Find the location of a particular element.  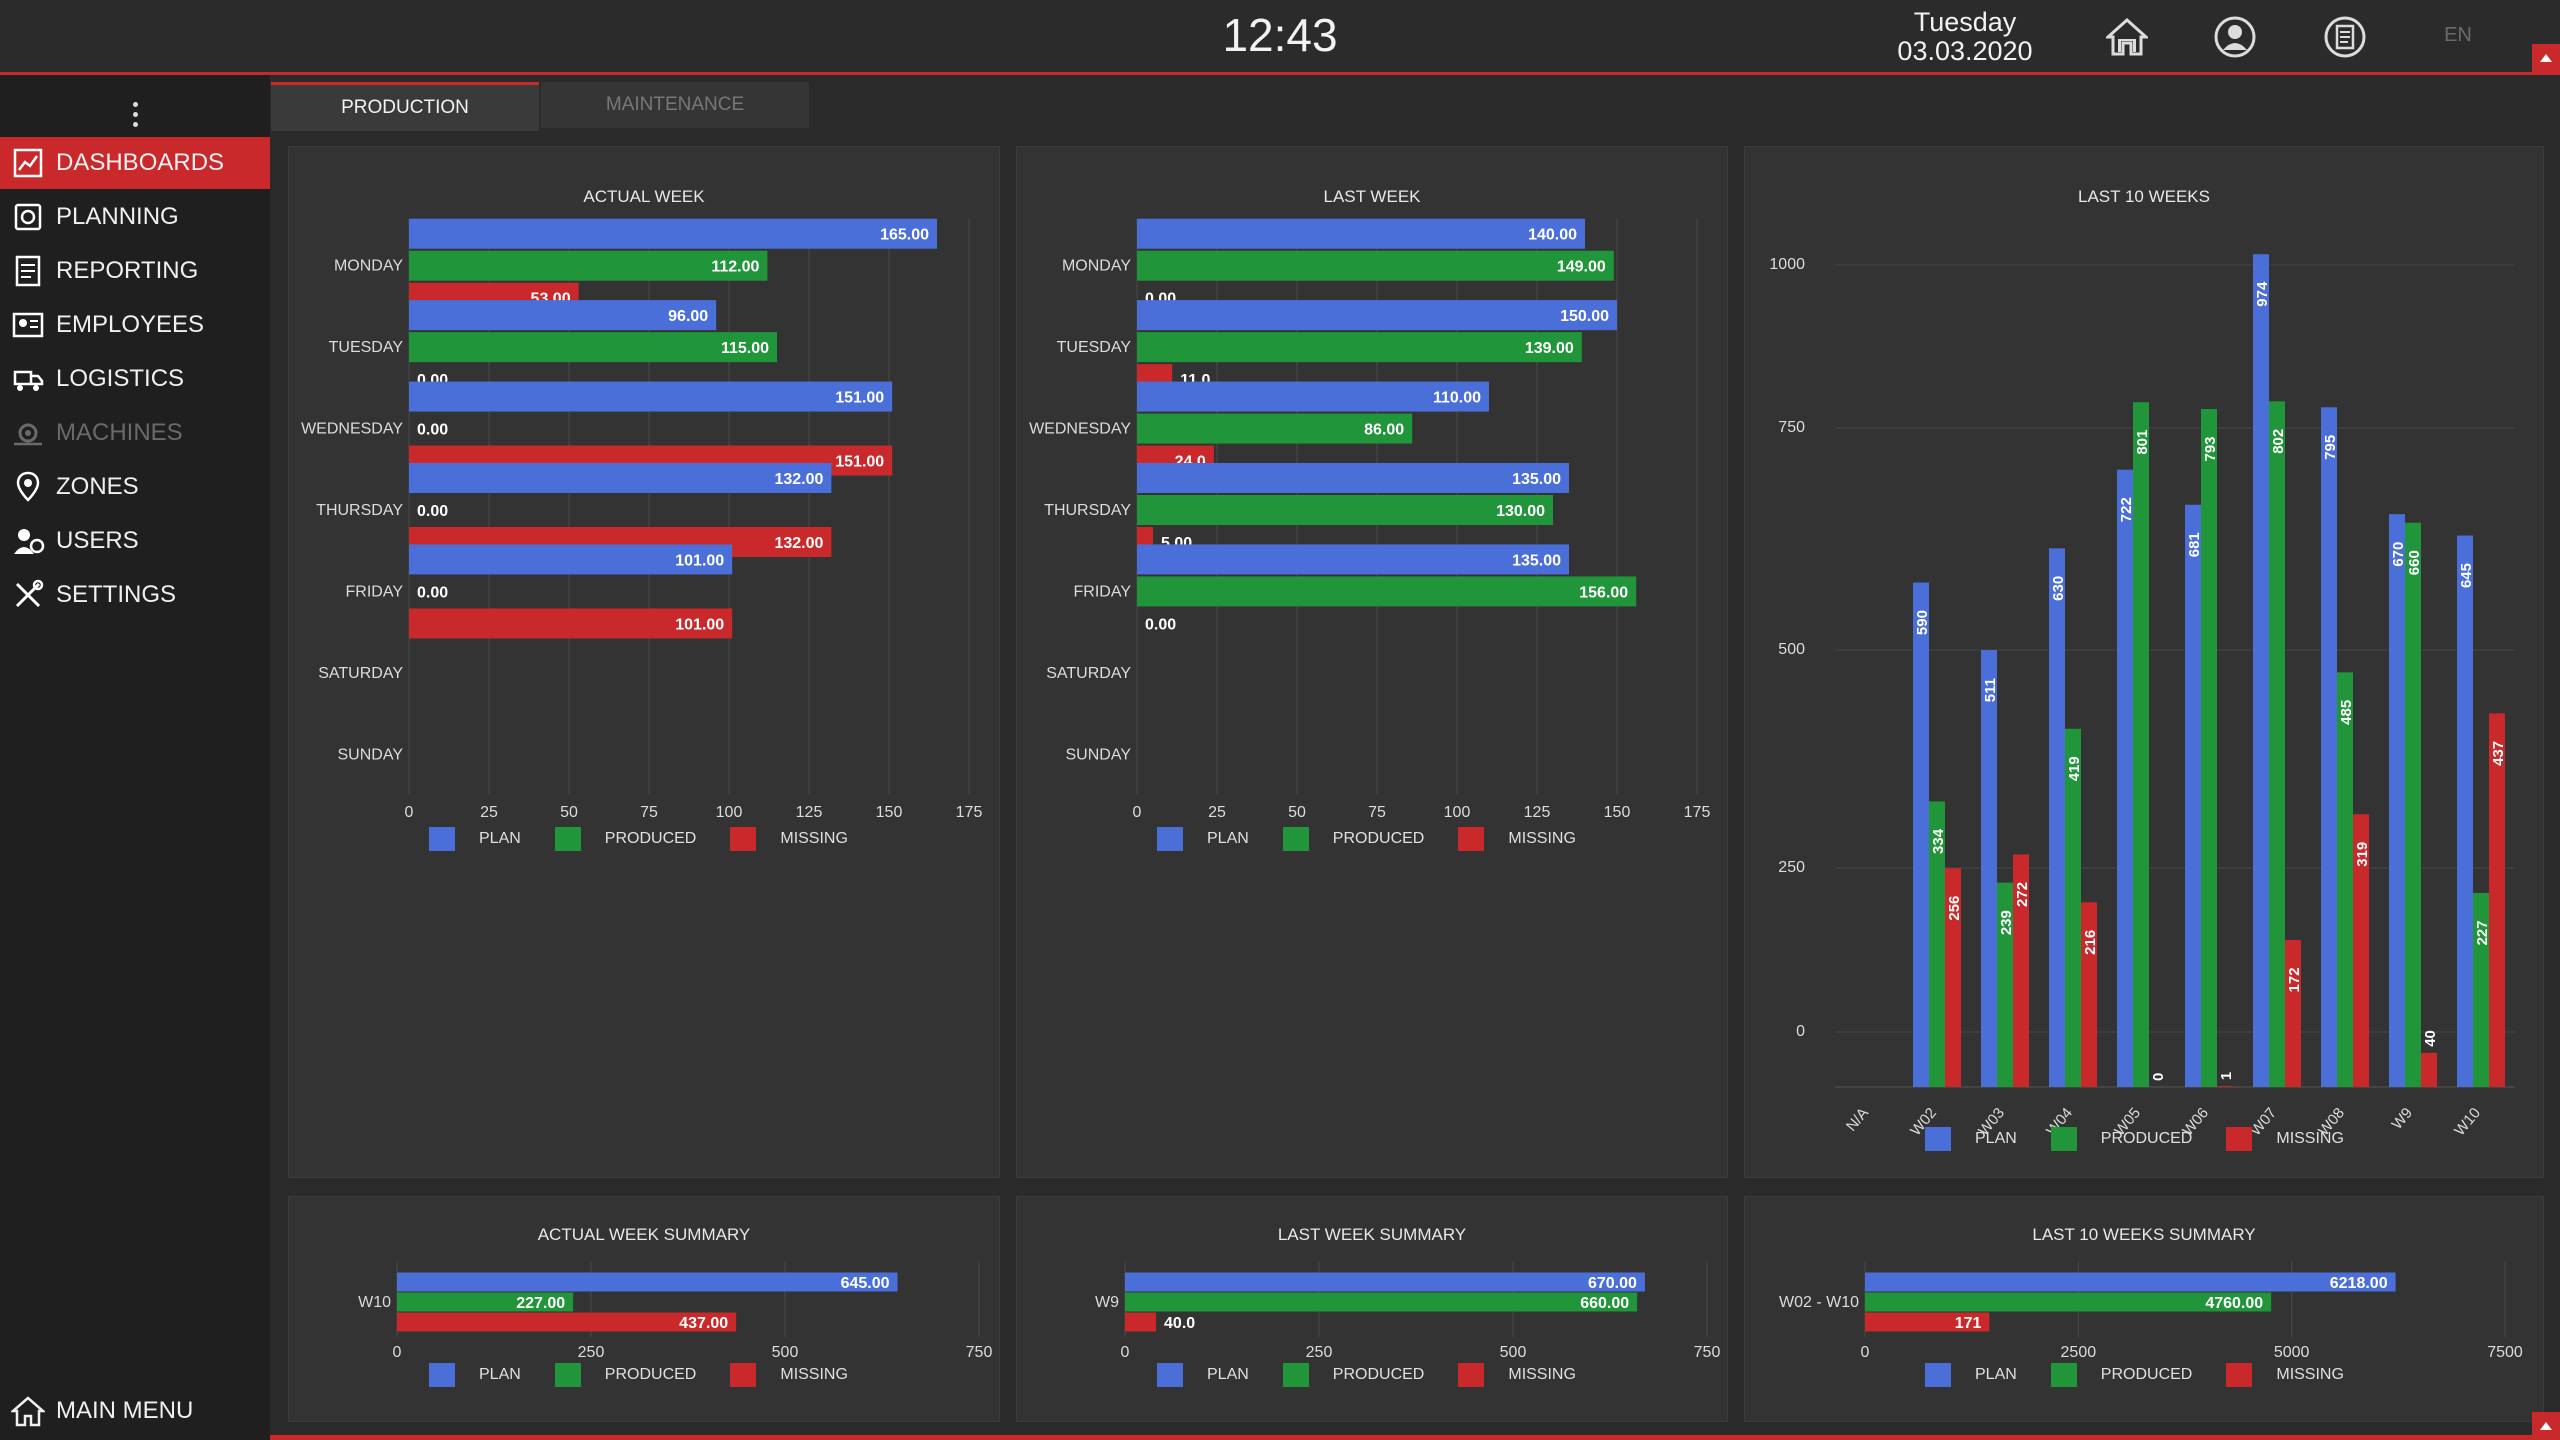

sidebar-item-reporting: REPORTING is located at coordinates (135, 271).